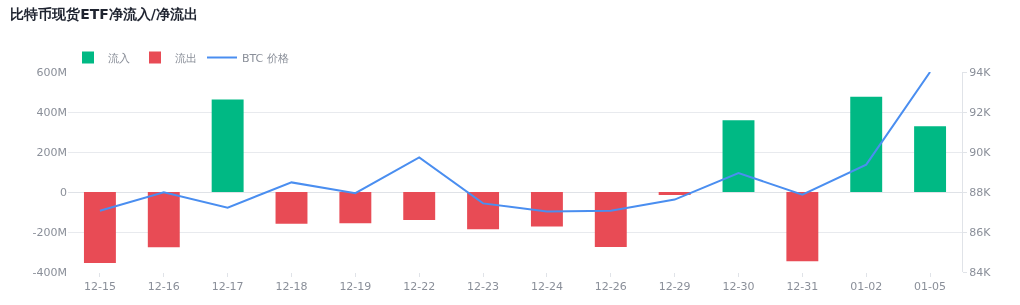 This screenshot has width=1020, height=305. What do you see at coordinates (265, 58) in the screenshot?
I see `legend-label: BTC 价格` at bounding box center [265, 58].